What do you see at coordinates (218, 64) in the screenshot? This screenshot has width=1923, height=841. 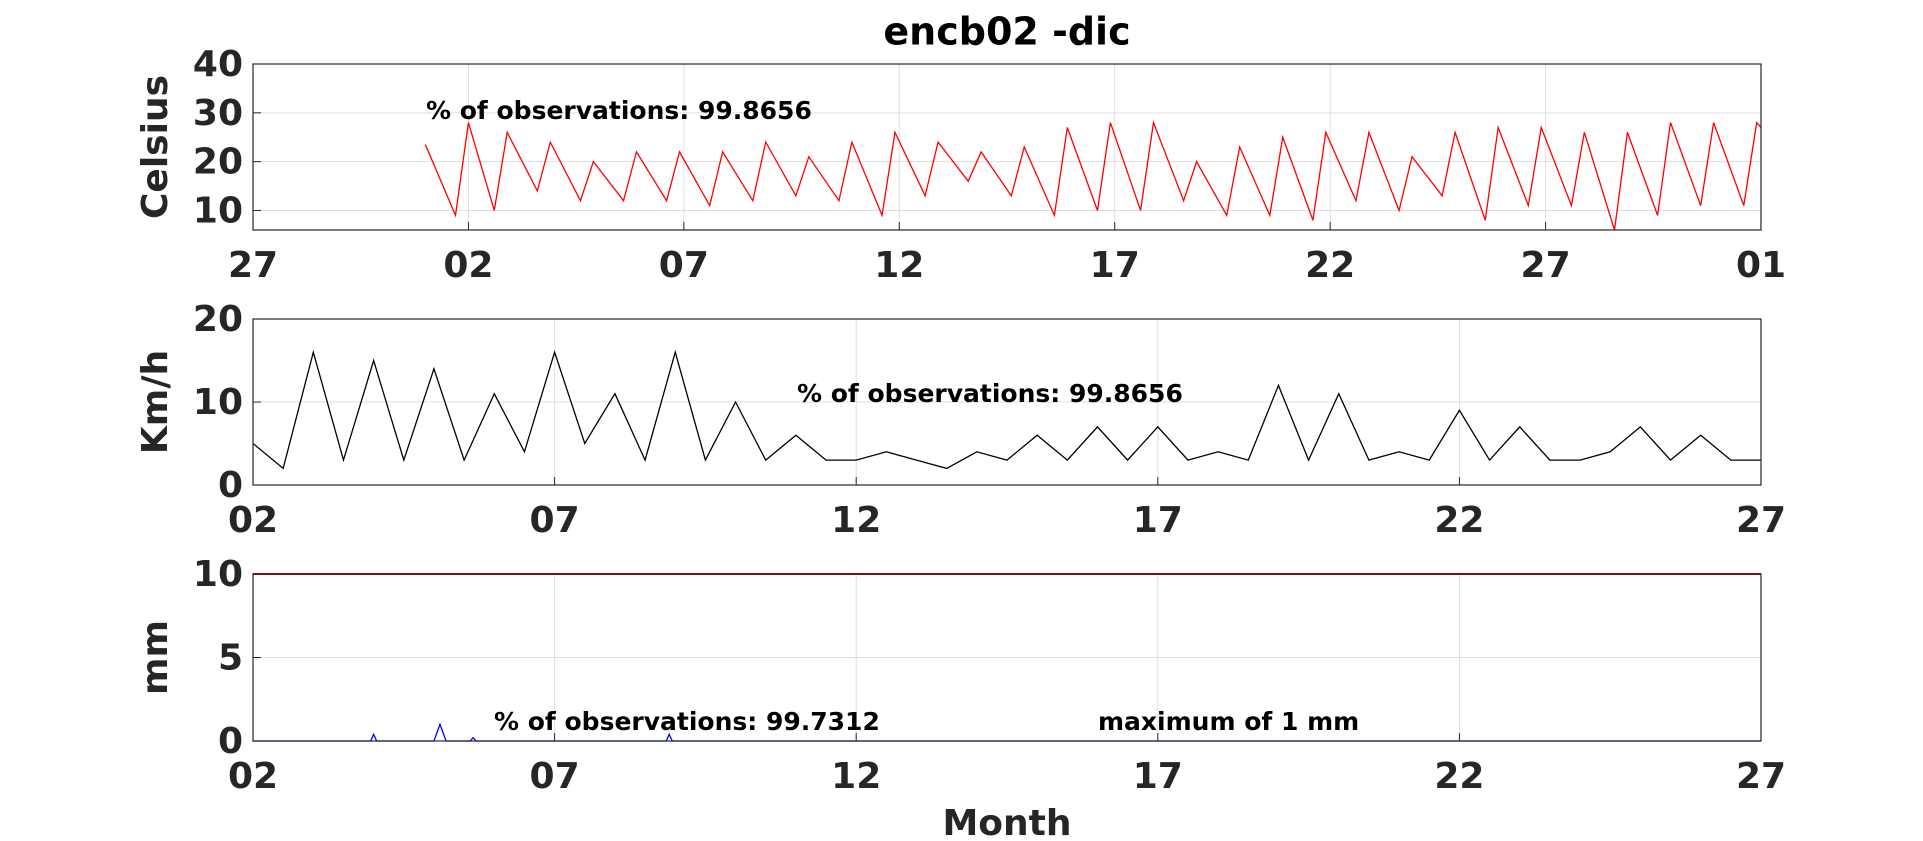 I see `y-tick-label: 40` at bounding box center [218, 64].